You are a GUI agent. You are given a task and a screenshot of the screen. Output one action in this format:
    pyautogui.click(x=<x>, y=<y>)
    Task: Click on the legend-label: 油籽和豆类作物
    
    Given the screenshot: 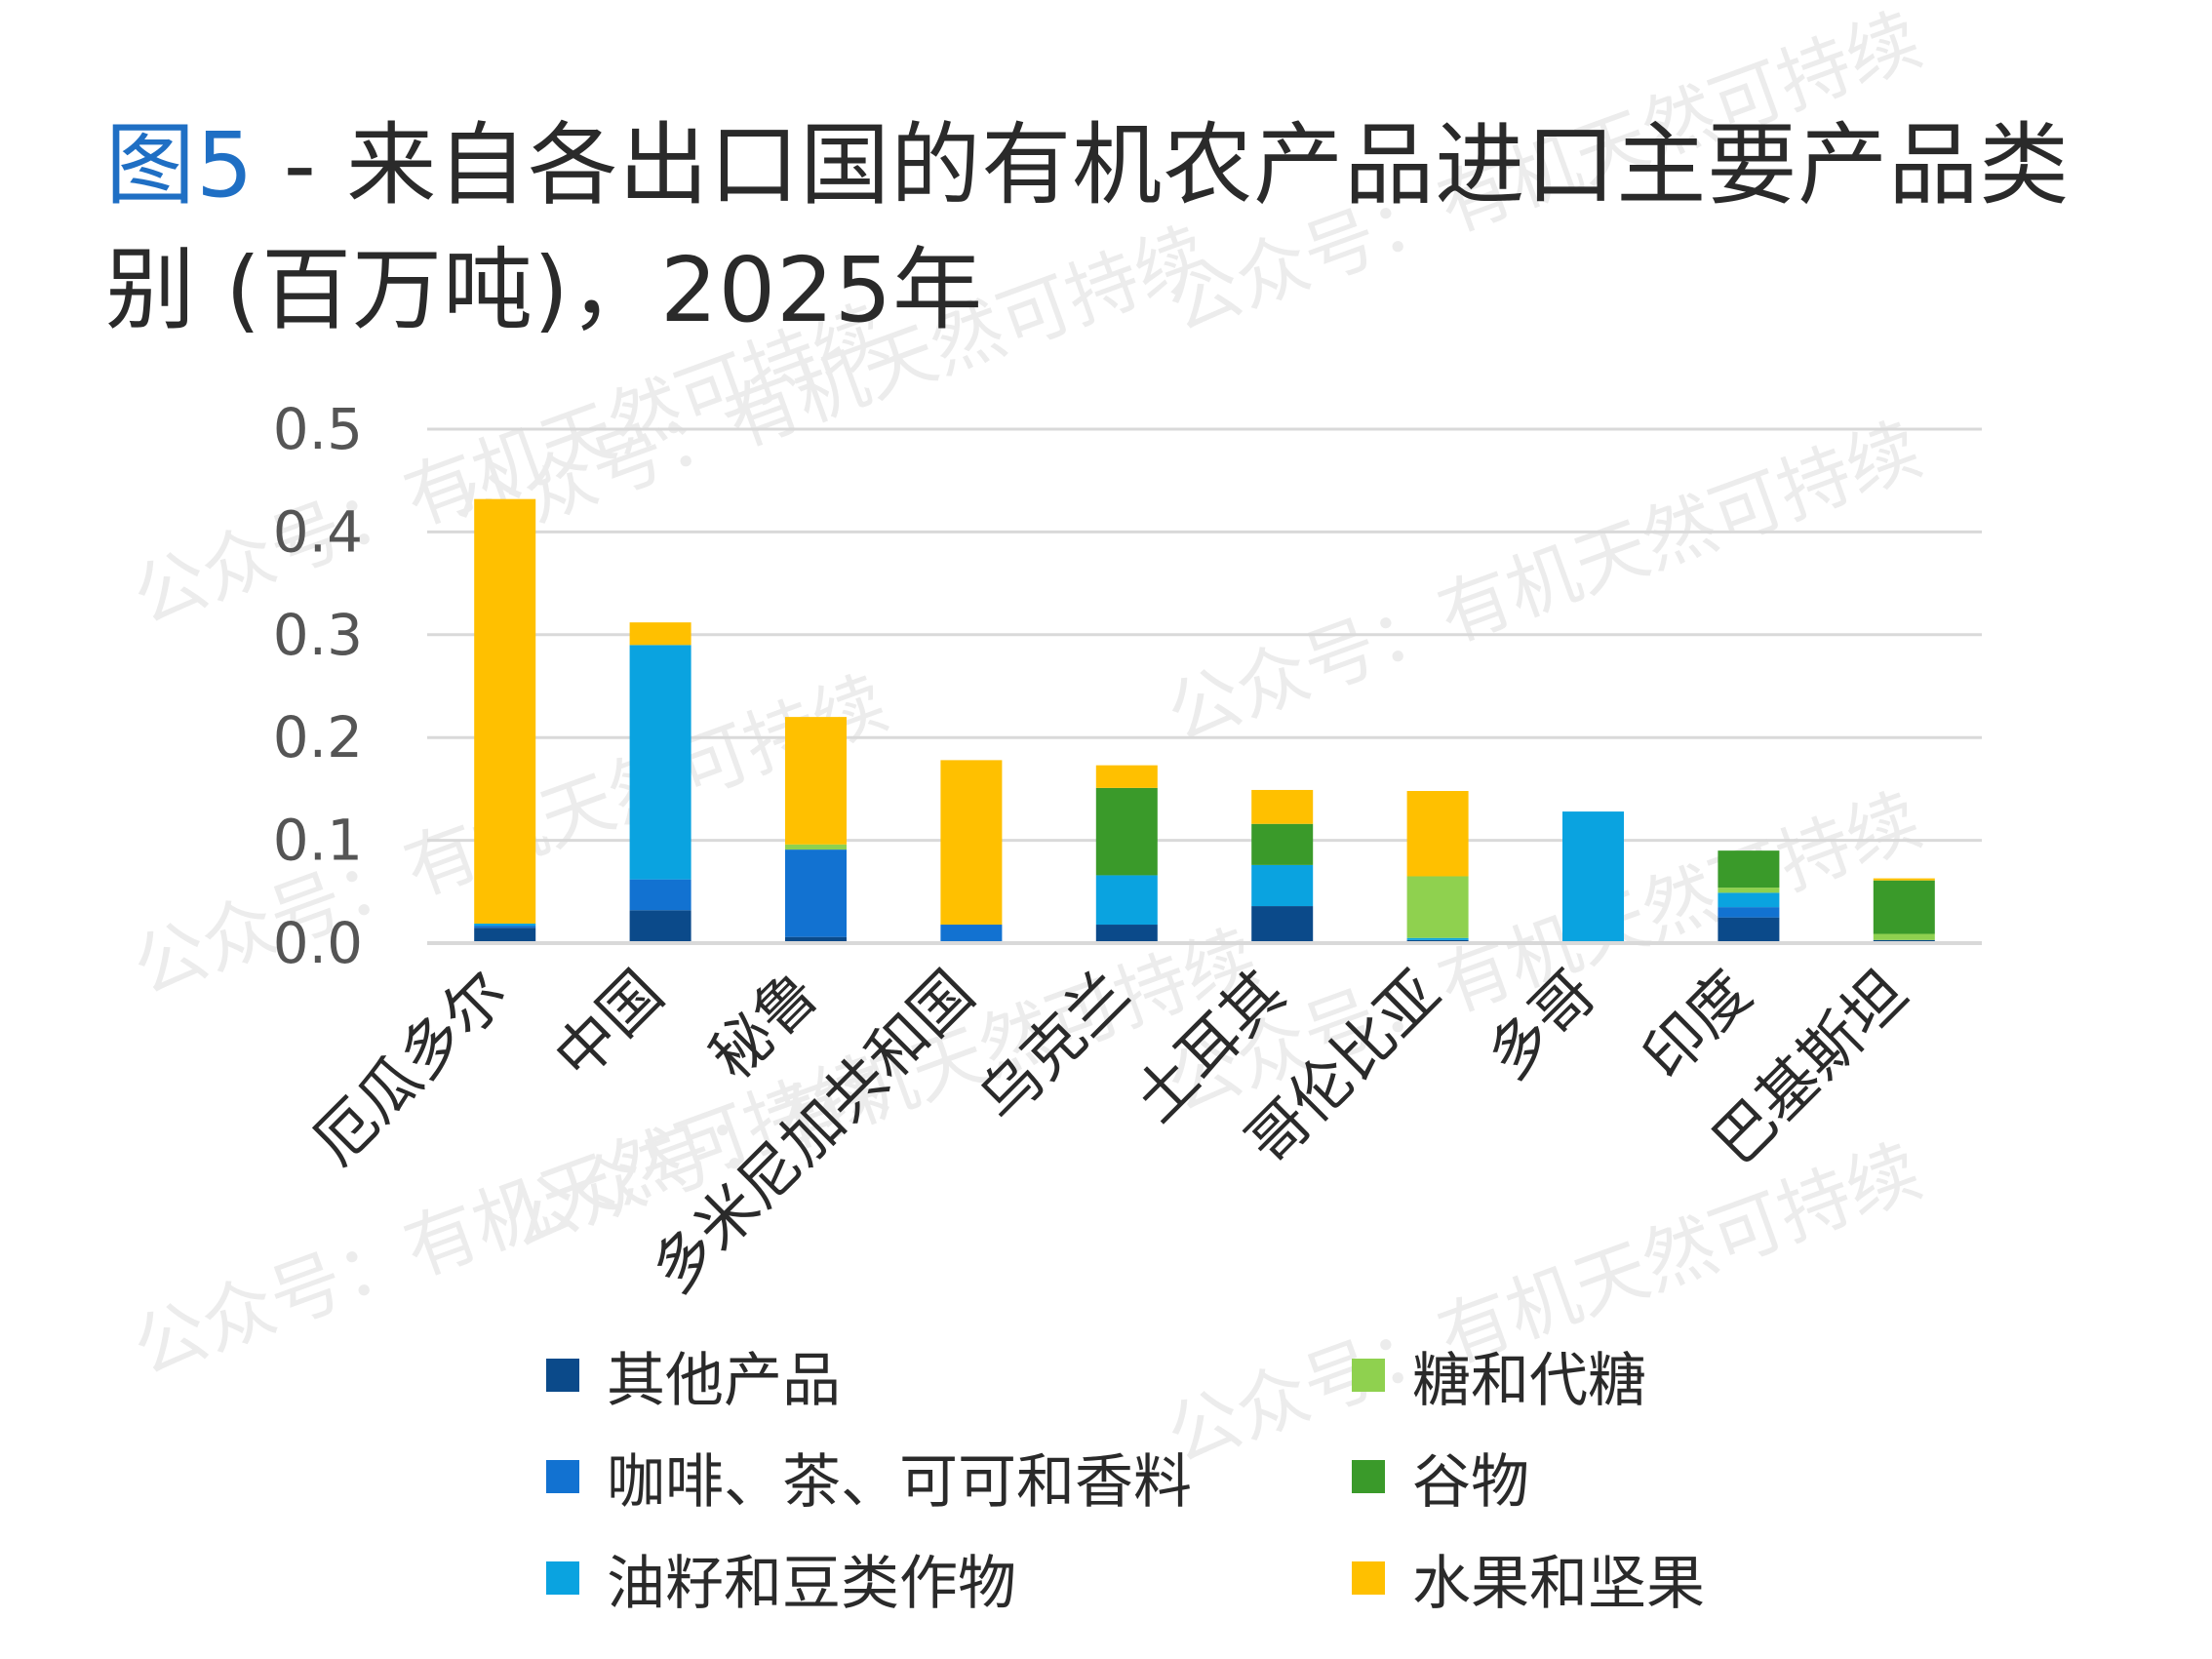 What is the action you would take?
    pyautogui.click(x=811, y=1583)
    